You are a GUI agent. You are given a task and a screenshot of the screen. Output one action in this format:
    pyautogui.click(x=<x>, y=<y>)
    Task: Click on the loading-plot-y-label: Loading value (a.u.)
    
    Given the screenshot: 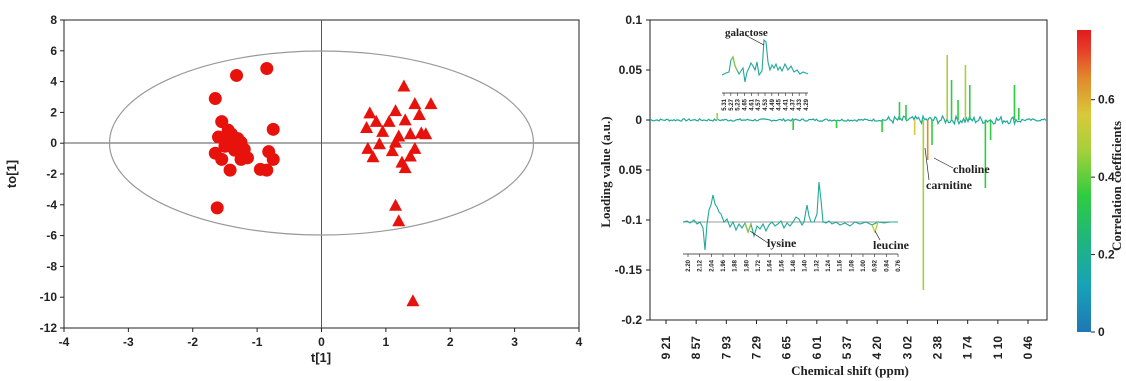 What is the action you would take?
    pyautogui.click(x=605, y=171)
    